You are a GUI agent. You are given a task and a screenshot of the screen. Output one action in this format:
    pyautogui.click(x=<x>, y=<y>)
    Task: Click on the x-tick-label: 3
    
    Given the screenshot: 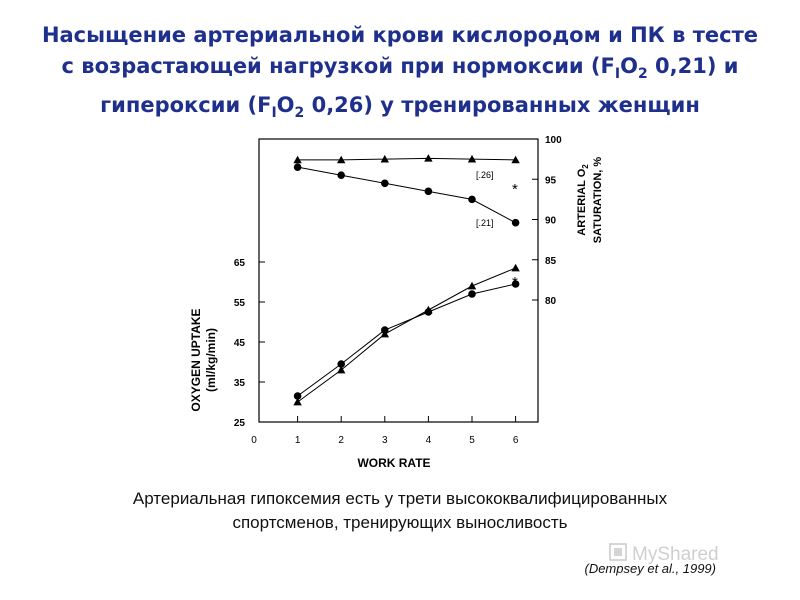 What is the action you would take?
    pyautogui.click(x=385, y=440)
    